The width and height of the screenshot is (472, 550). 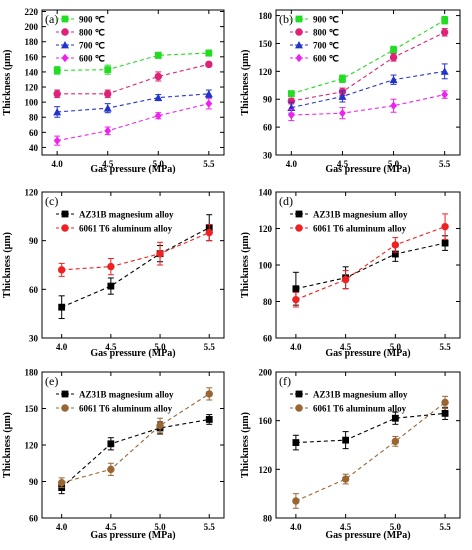 I want to click on y-tick-label: 80, so click(x=34, y=118).